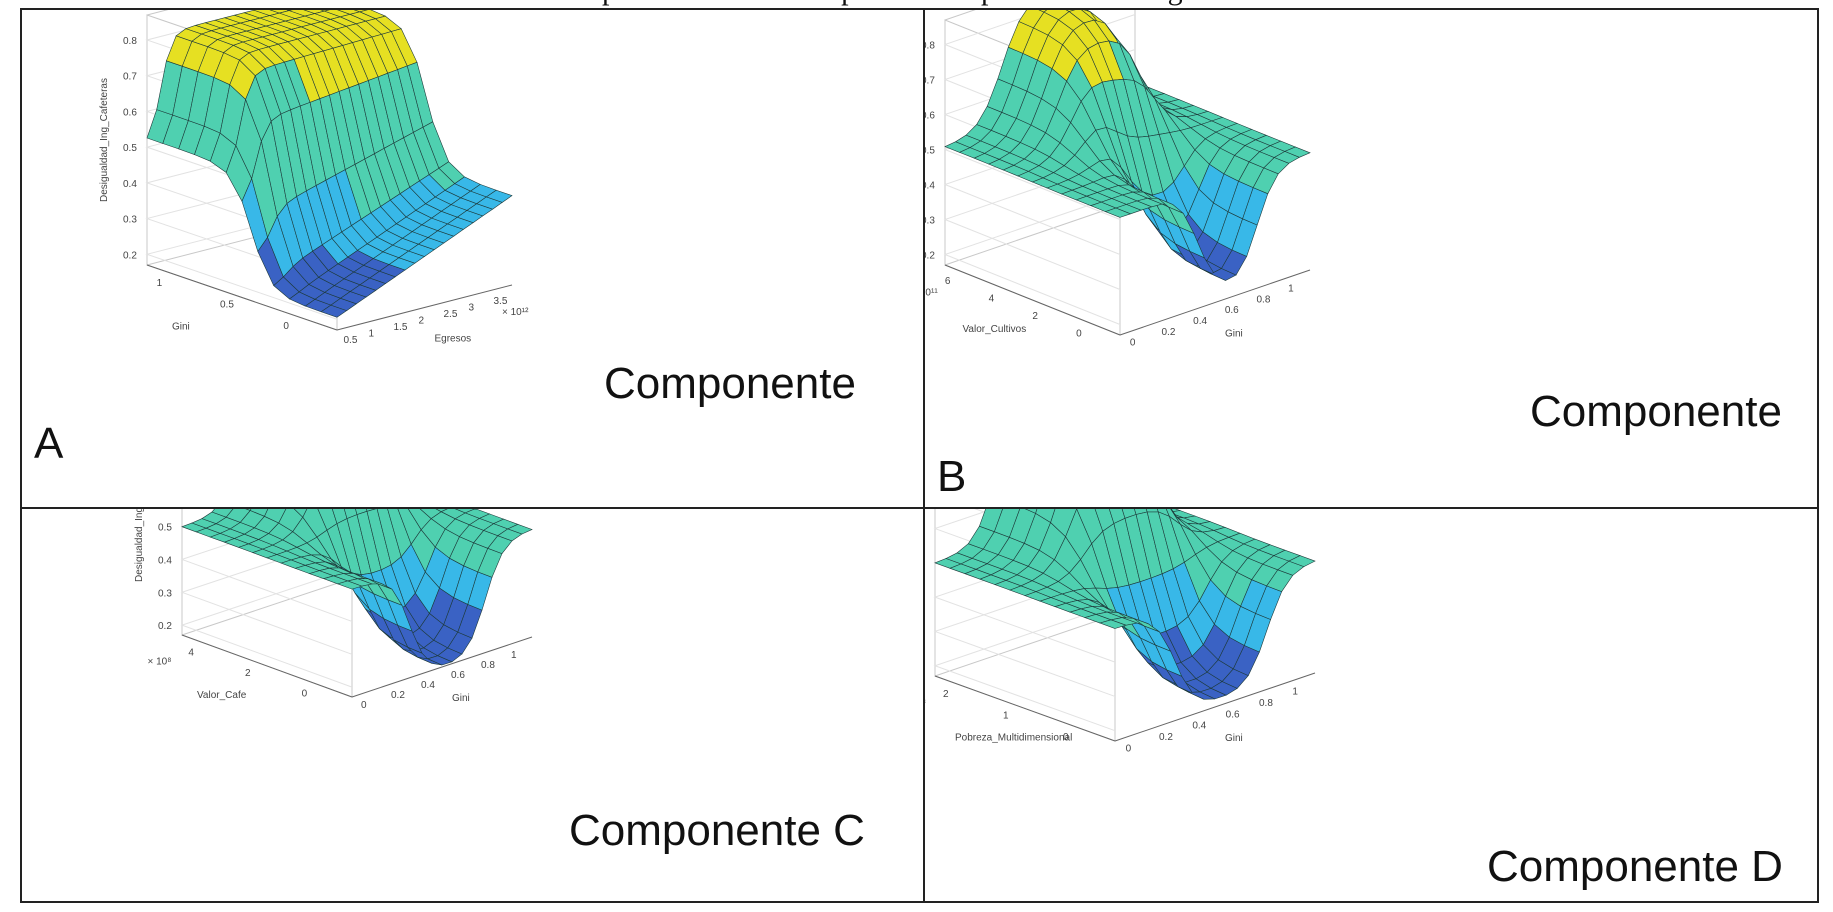 The height and width of the screenshot is (912, 1833). What do you see at coordinates (952, 476) in the screenshot?
I see `panel-b-letter: B` at bounding box center [952, 476].